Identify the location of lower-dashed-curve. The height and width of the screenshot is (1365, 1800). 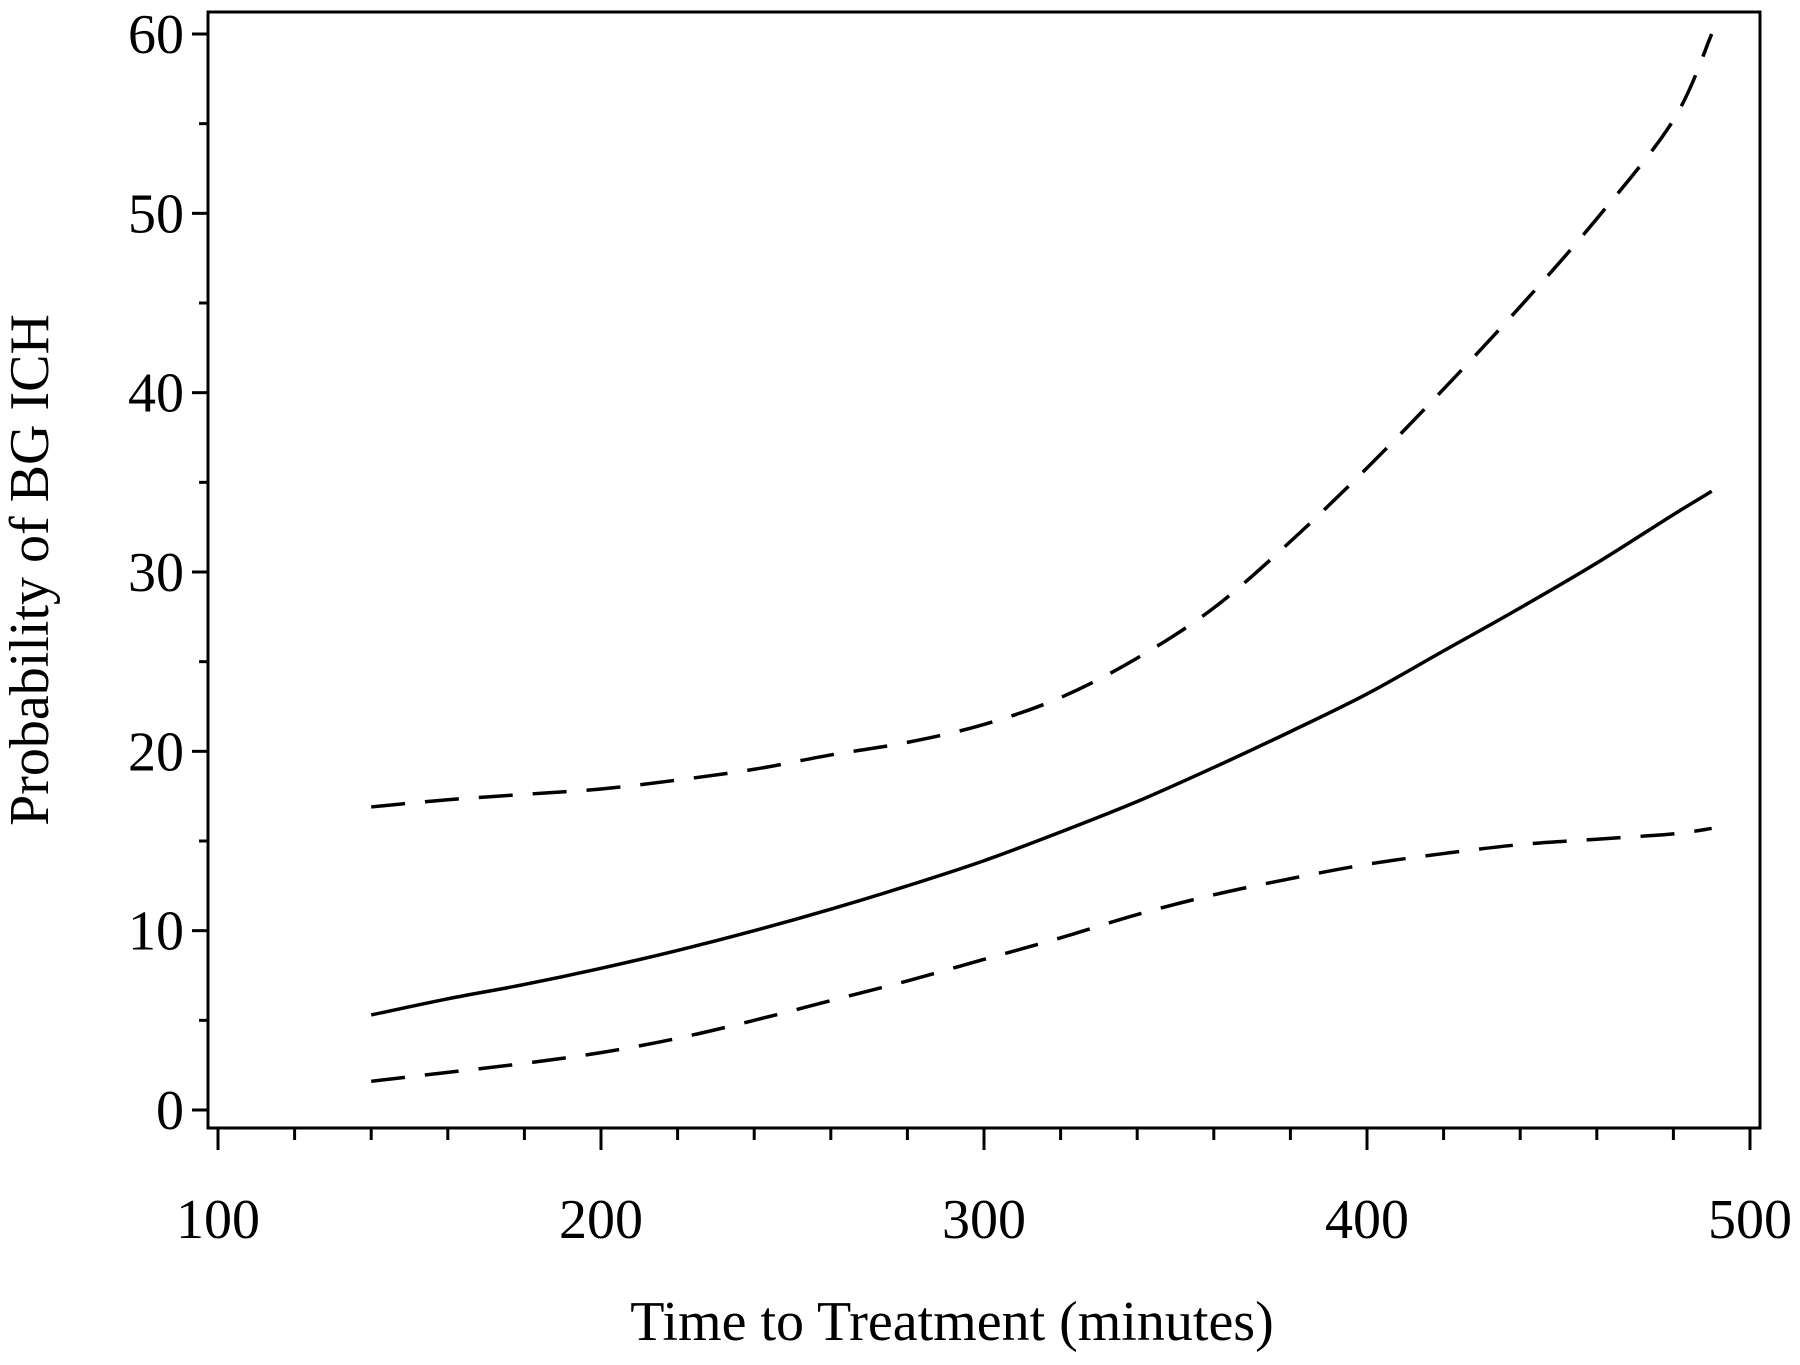
(1041, 955).